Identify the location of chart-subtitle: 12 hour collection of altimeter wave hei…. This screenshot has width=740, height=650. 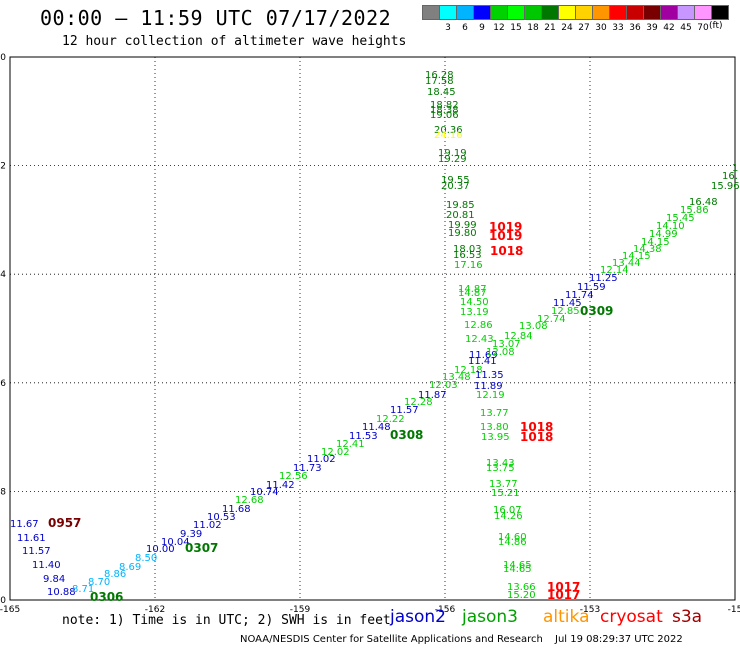
(234, 41).